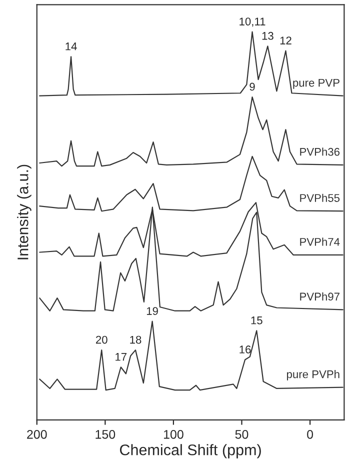 The height and width of the screenshot is (464, 348). Describe the element at coordinates (24, 212) in the screenshot. I see `y-axis-title: Intensity (a.u.)` at that location.